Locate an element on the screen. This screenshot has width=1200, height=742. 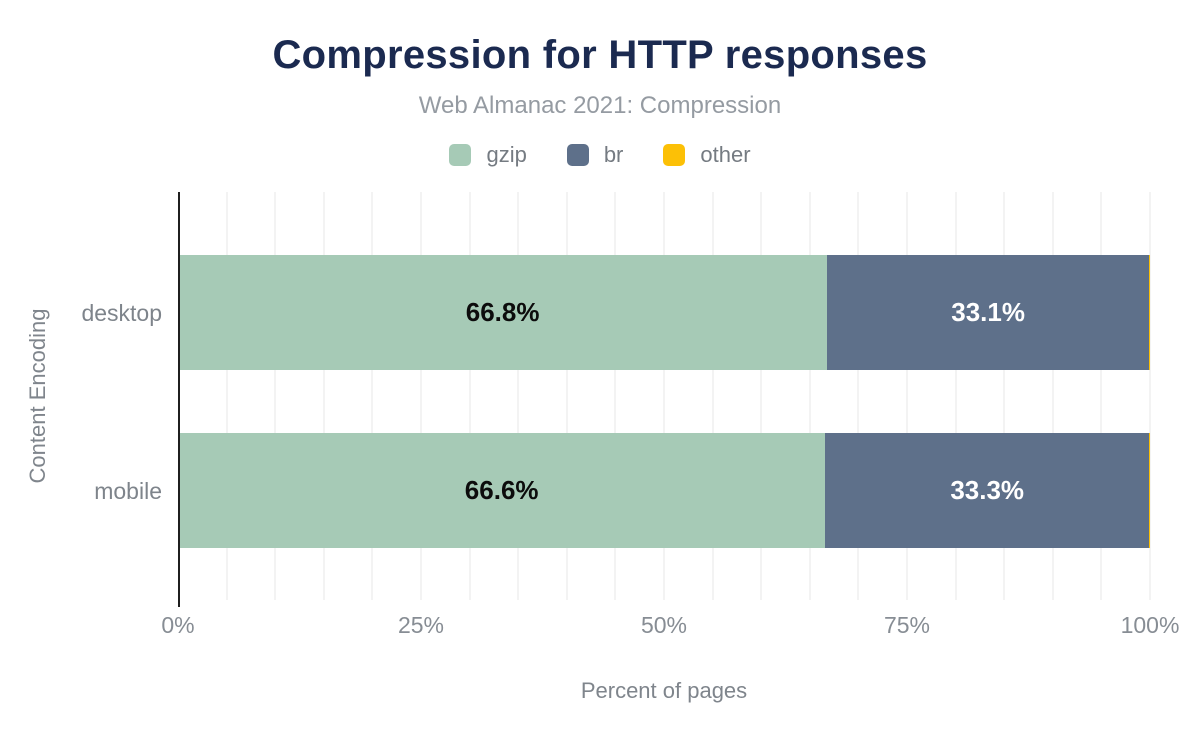
bar-segment-br-desktop: 33.1% is located at coordinates (988, 312).